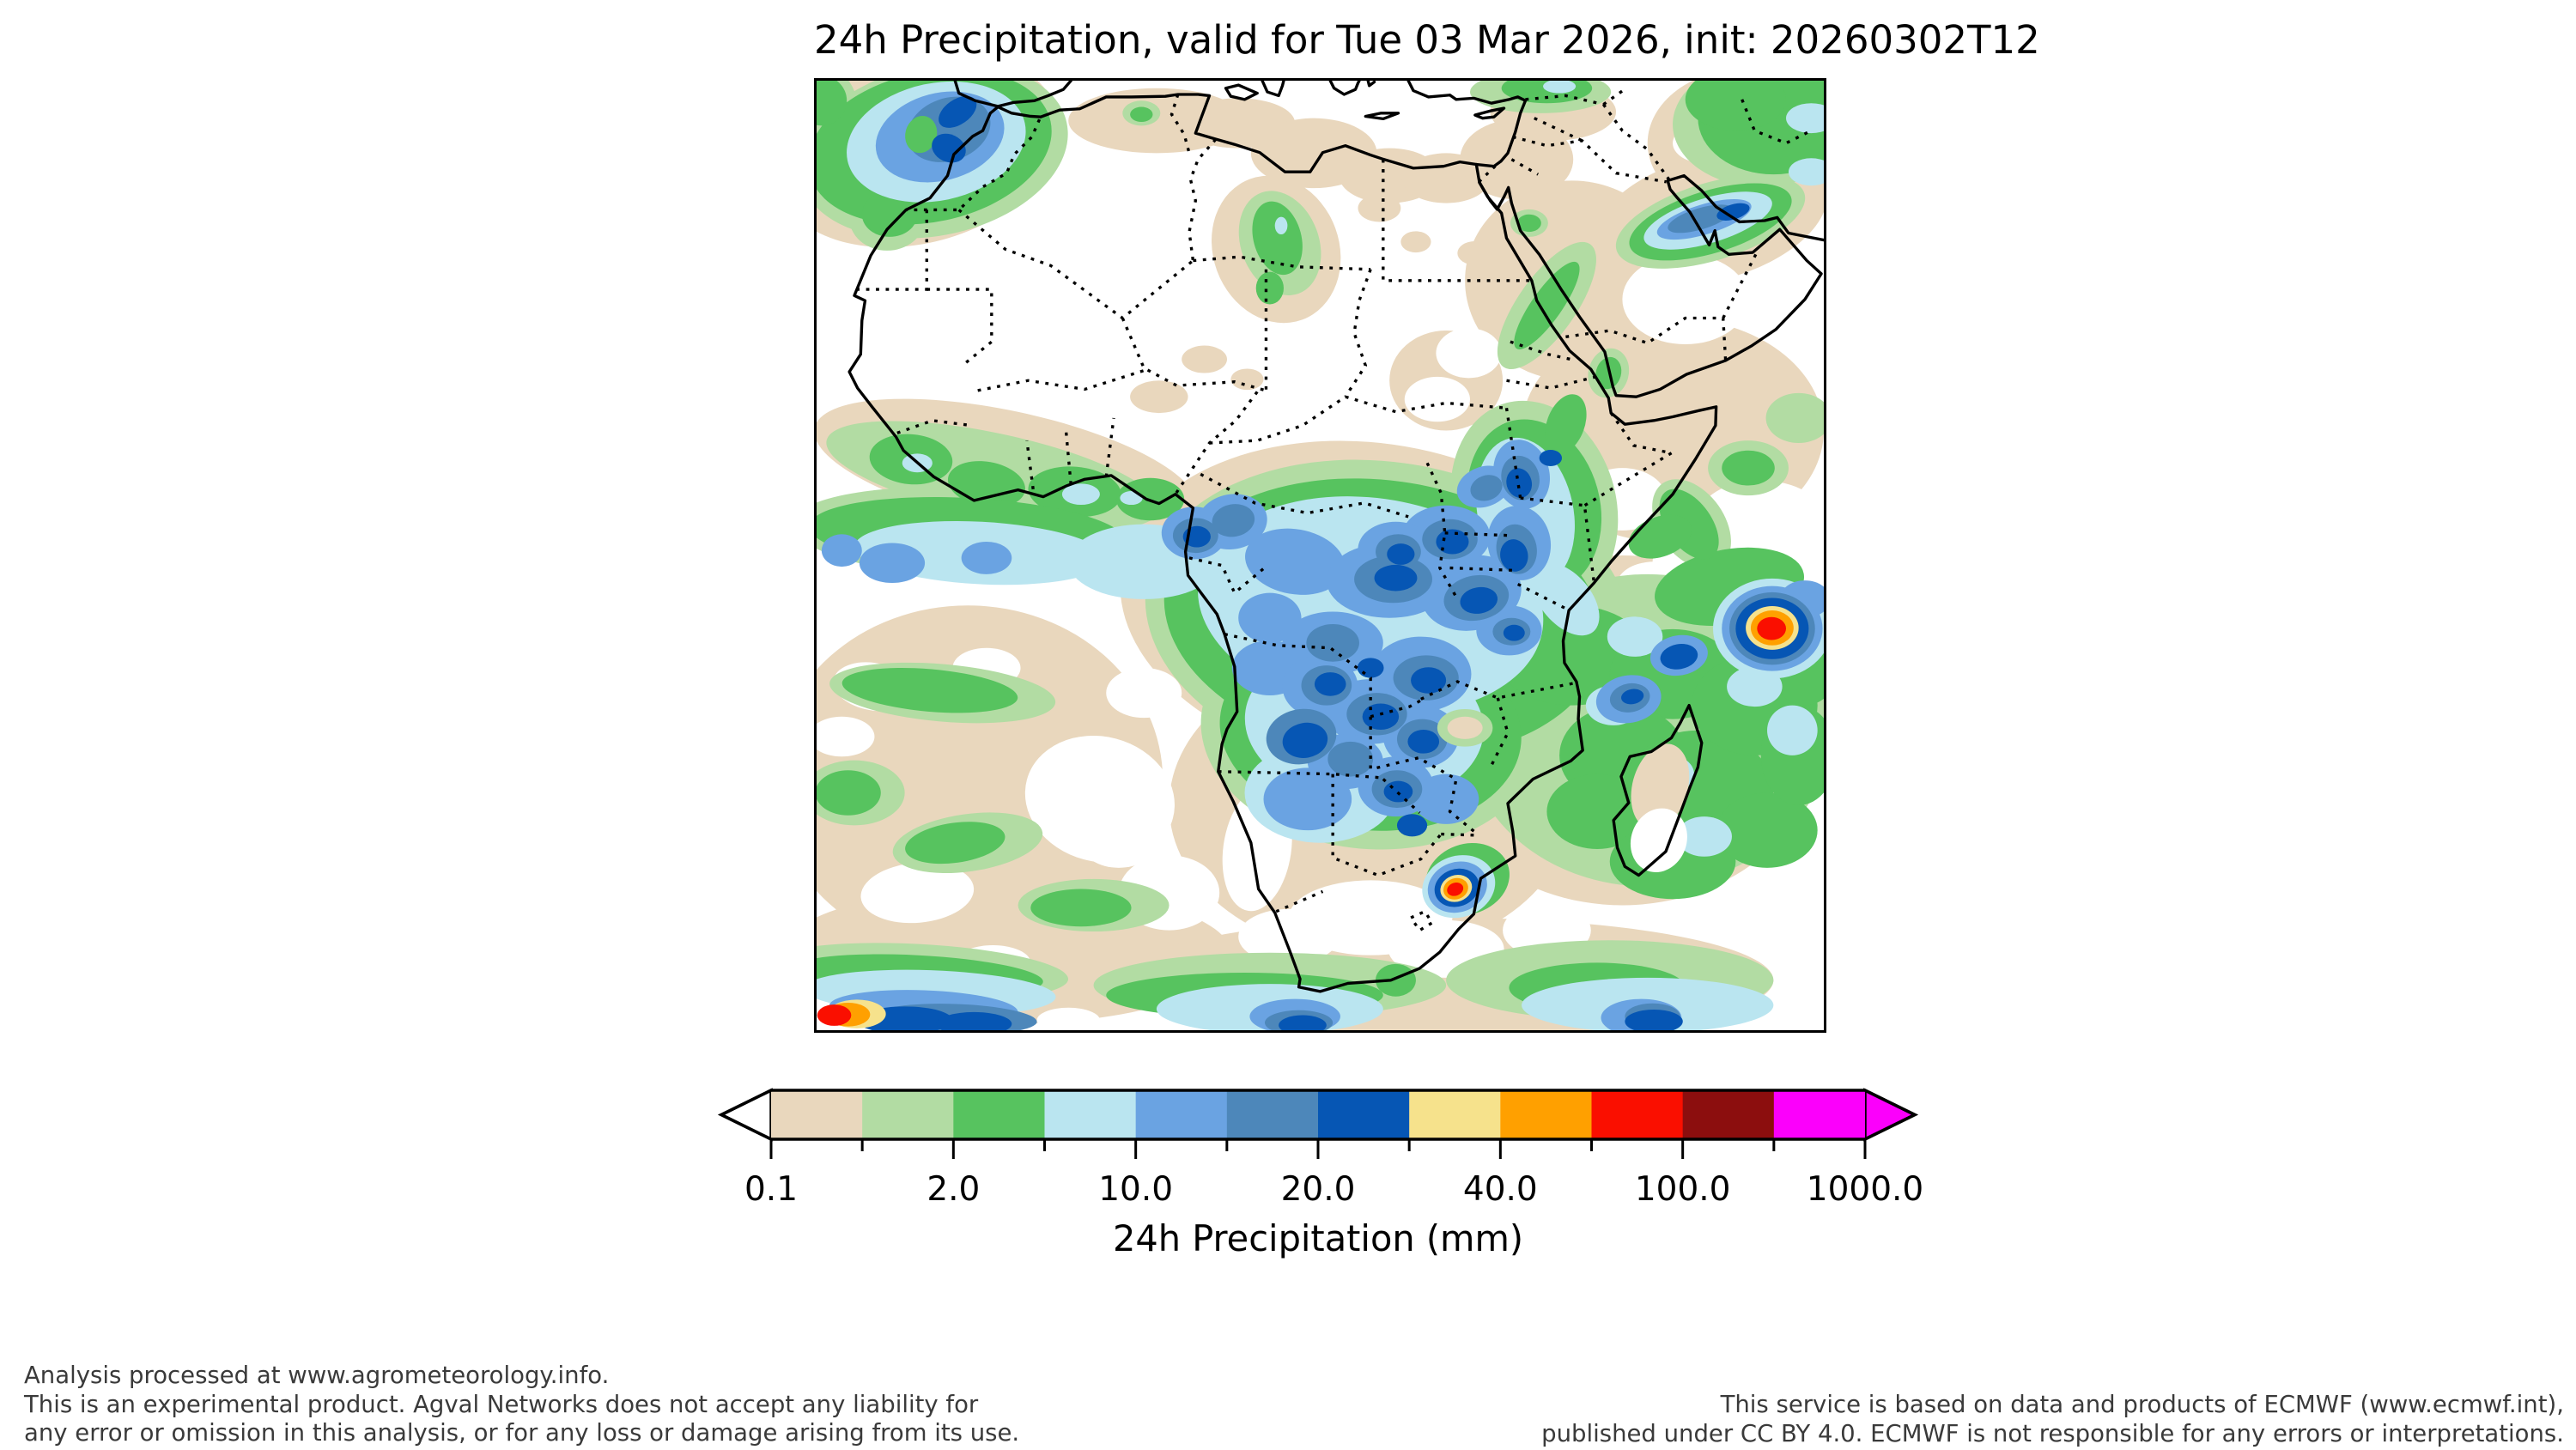 The width and height of the screenshot is (2576, 1450). Describe the element at coordinates (1135, 1190) in the screenshot. I see `colorbar-tick-label: 10.0` at that location.